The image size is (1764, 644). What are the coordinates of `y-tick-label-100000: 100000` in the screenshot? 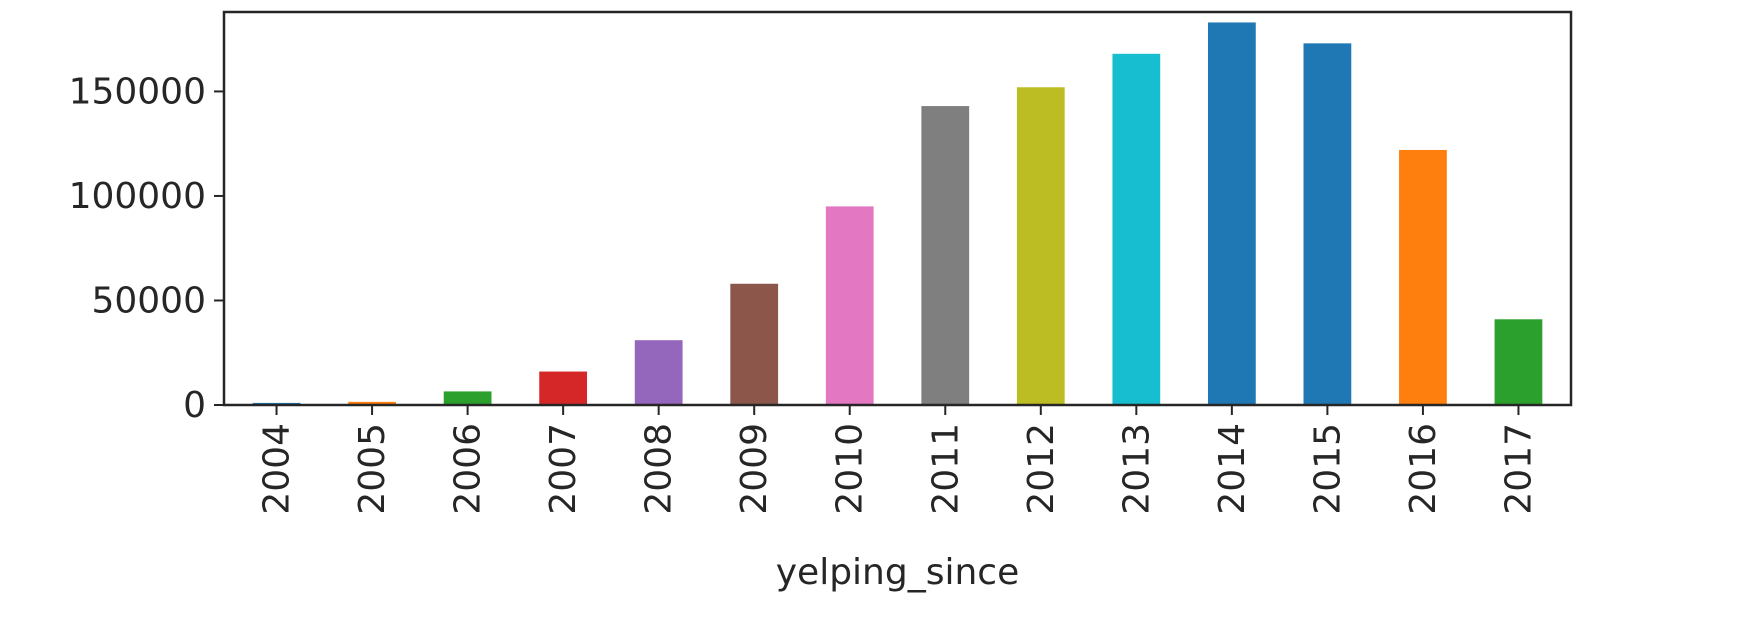 It's located at (137, 196).